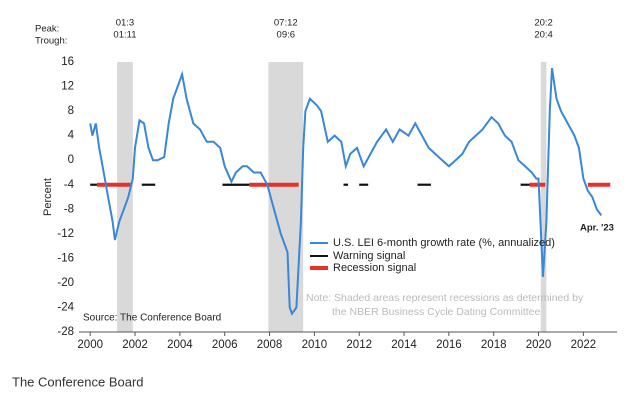 The width and height of the screenshot is (640, 400). What do you see at coordinates (47, 29) in the screenshot?
I see `peak-label: Peak:` at bounding box center [47, 29].